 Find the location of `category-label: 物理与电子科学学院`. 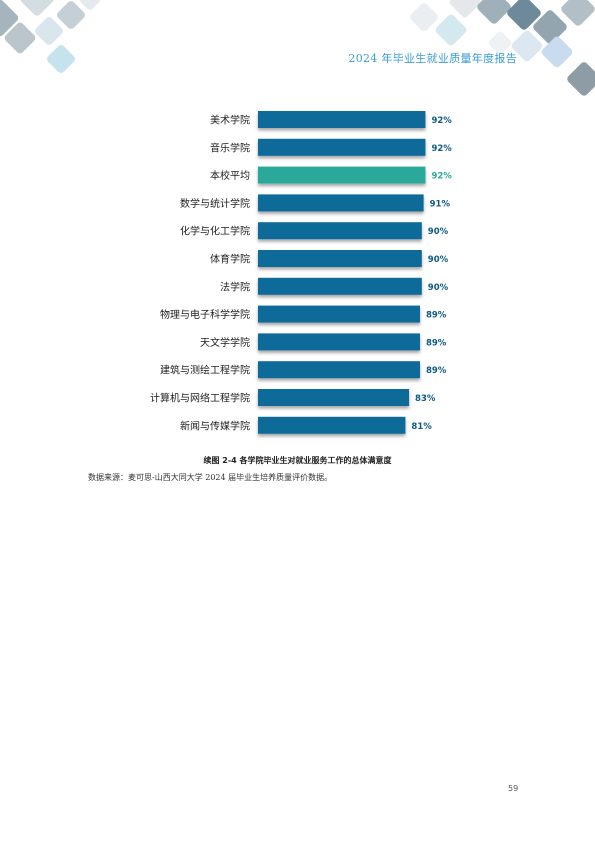

category-label: 物理与电子科学学院 is located at coordinates (205, 314).